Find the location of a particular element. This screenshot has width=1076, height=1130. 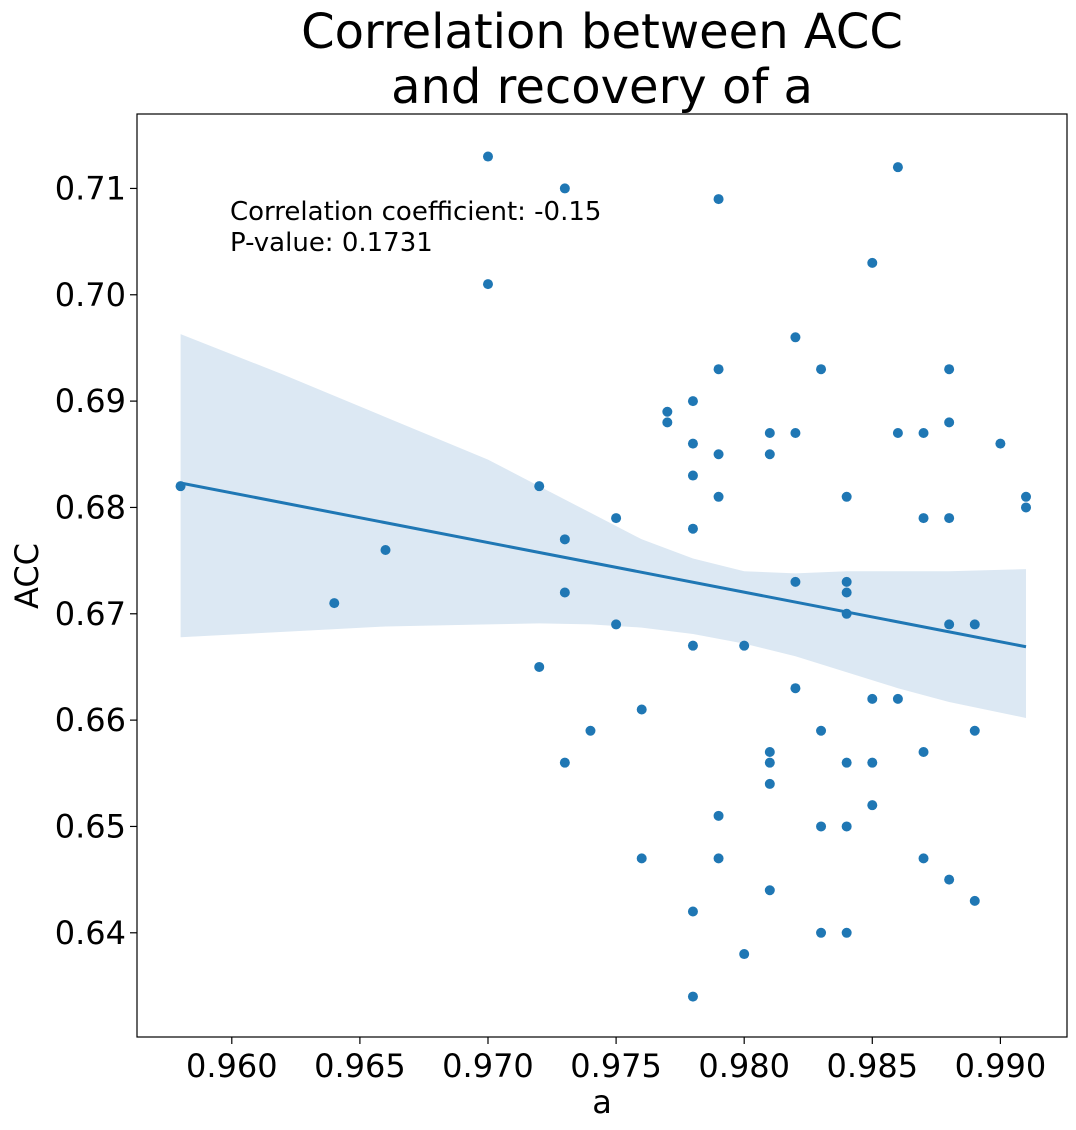

x-axis-label: a is located at coordinates (602, 1102).